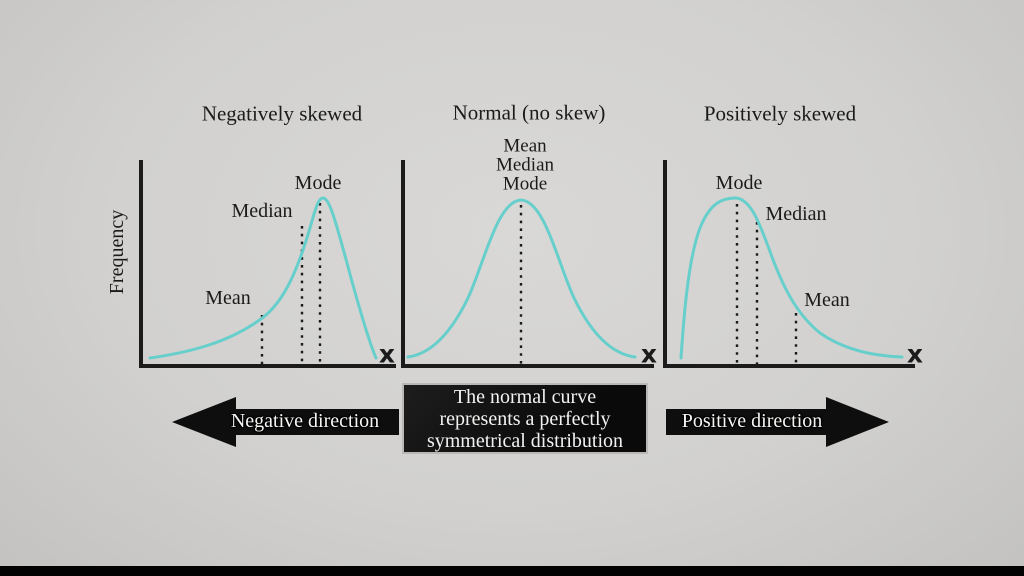  I want to click on normal-mean-label: Mean, so click(525, 146).